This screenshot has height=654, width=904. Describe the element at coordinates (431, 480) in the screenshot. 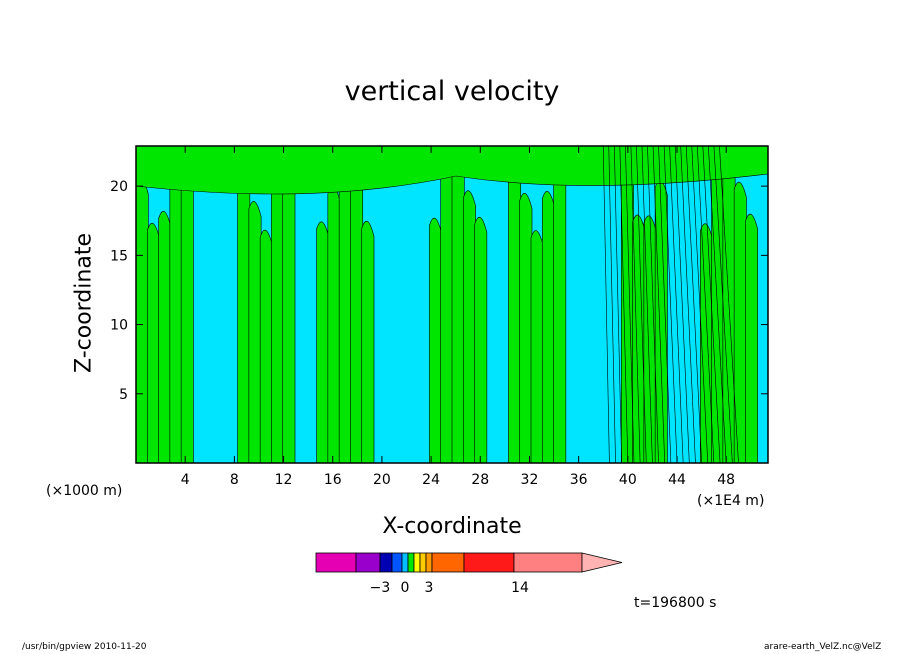

I see `x-tick-label: 24` at that location.